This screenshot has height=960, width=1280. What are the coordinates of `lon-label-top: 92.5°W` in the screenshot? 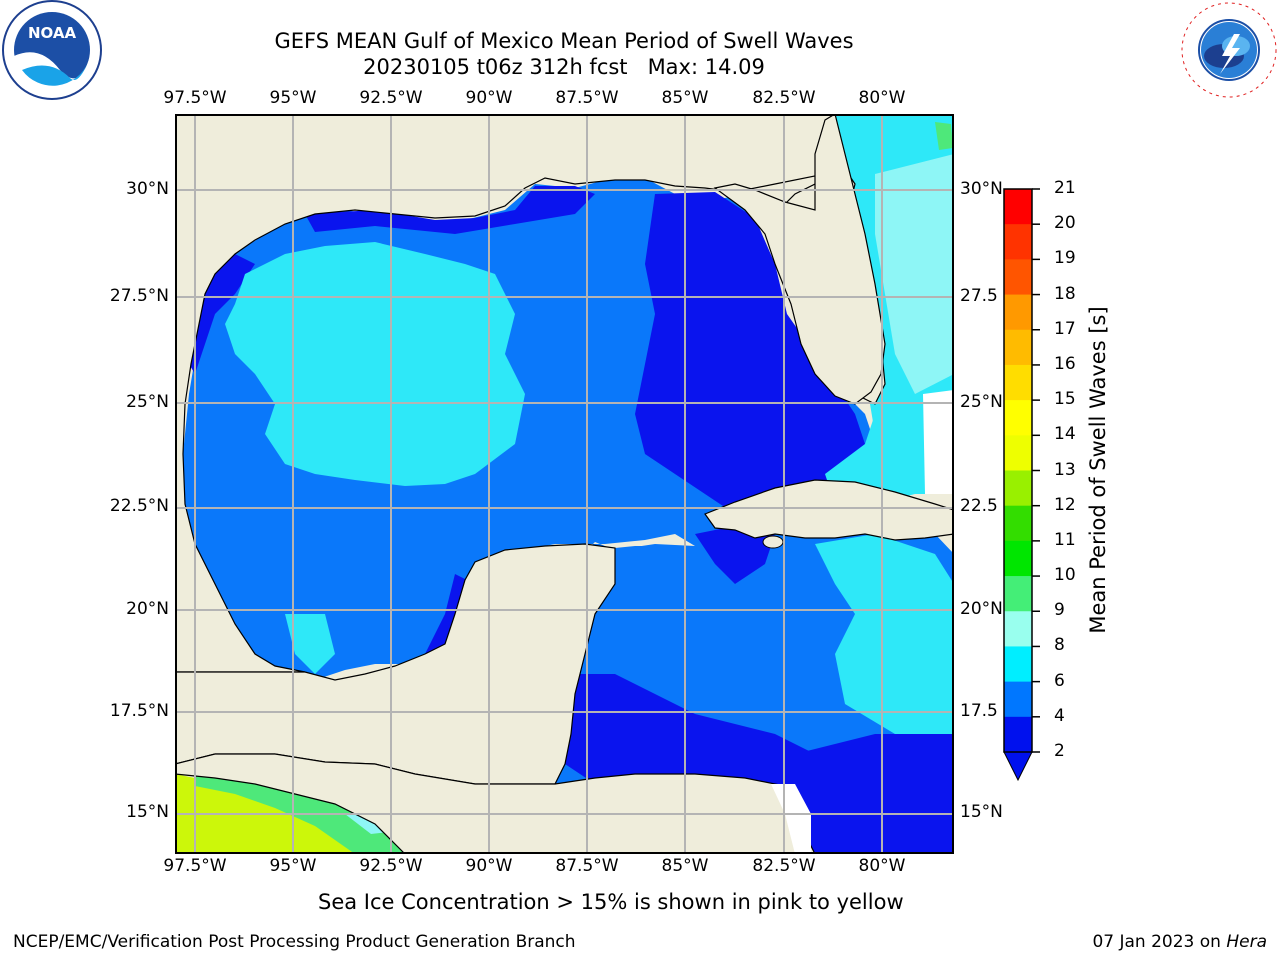 It's located at (391, 98).